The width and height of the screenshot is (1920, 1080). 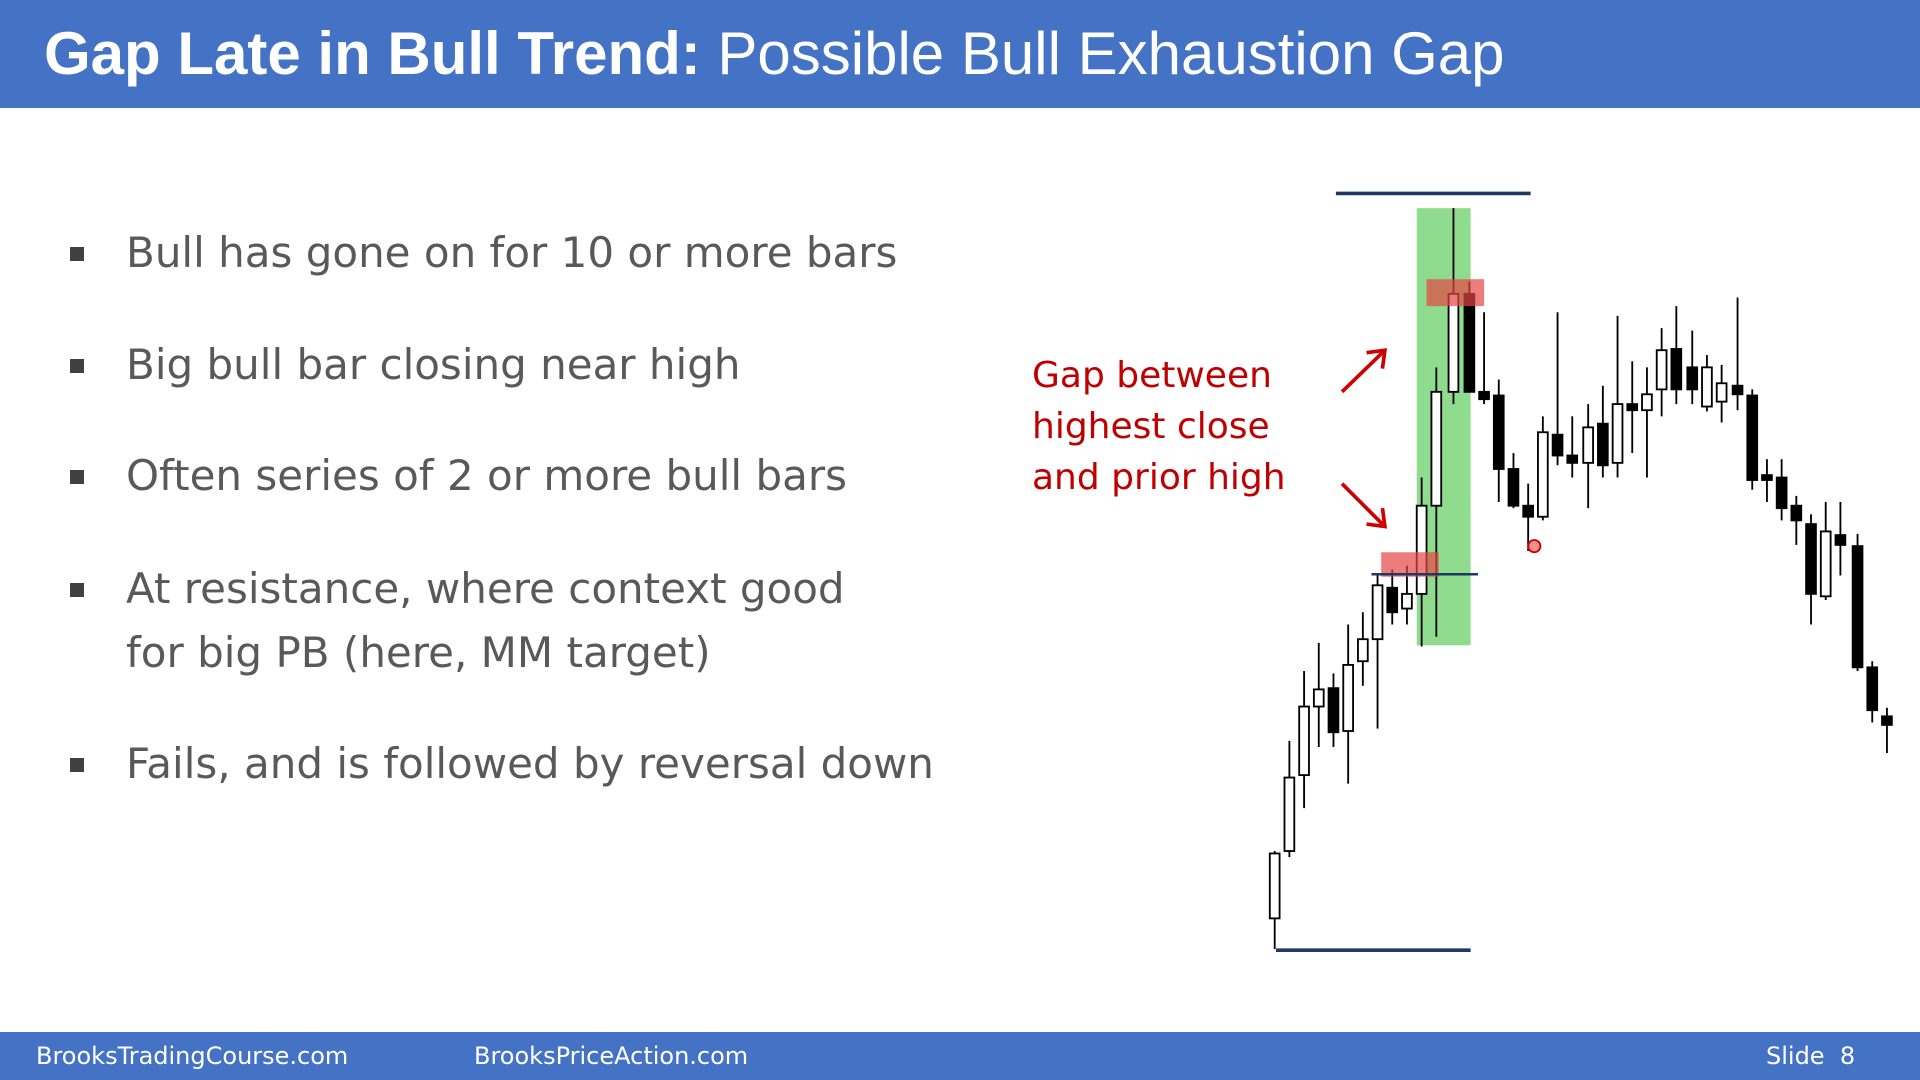 What do you see at coordinates (1159, 477) in the screenshot?
I see `annotation-line: and prior high` at bounding box center [1159, 477].